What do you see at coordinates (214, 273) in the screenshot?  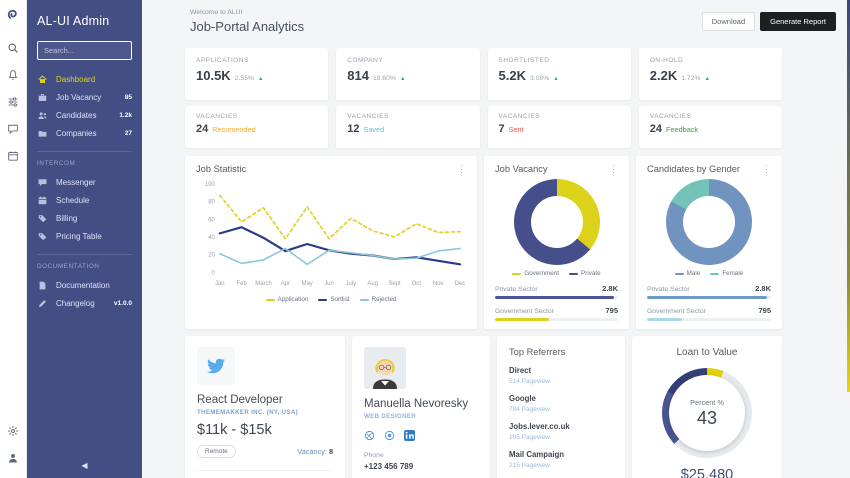 I see `svg-text: 0` at bounding box center [214, 273].